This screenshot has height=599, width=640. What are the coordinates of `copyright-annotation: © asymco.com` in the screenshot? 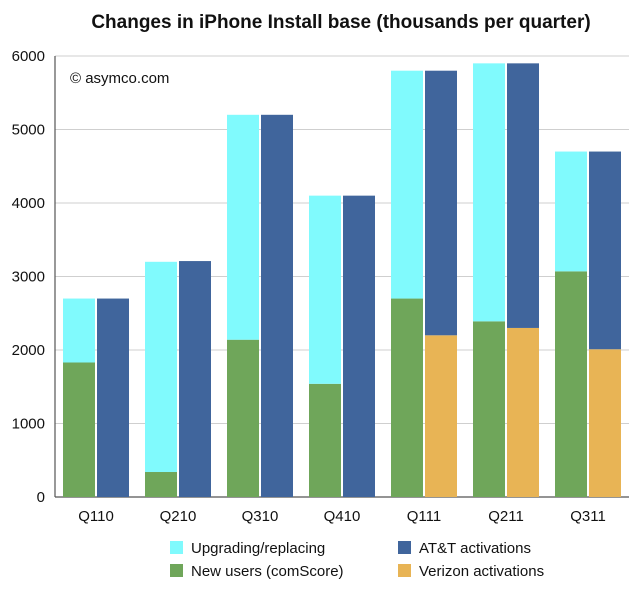 It's located at (119, 78).